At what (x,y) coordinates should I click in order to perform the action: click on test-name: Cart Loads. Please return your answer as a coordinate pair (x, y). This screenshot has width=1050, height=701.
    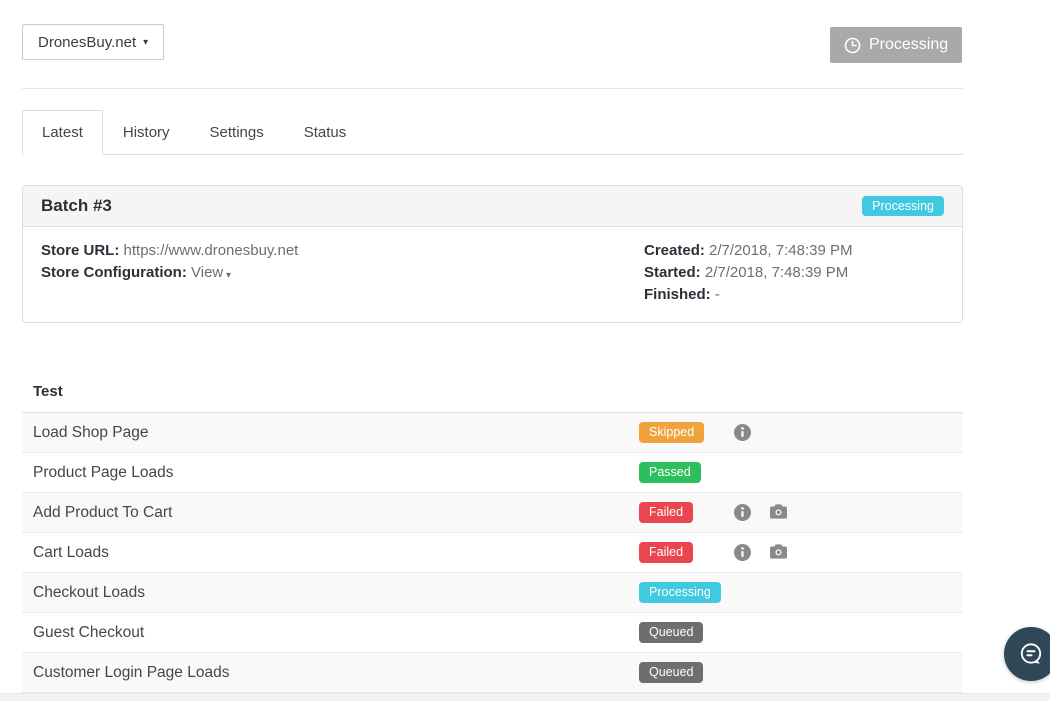
    Looking at the image, I should click on (71, 552).